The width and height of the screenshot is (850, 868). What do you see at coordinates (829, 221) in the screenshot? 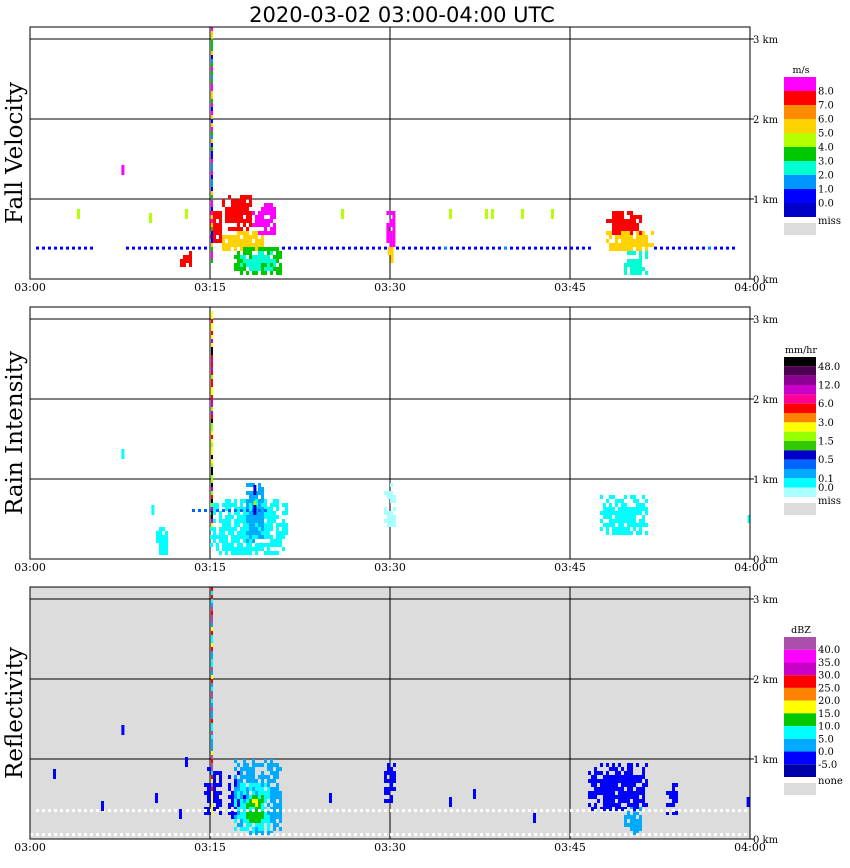
I see `legend-missing-label: miss` at bounding box center [829, 221].